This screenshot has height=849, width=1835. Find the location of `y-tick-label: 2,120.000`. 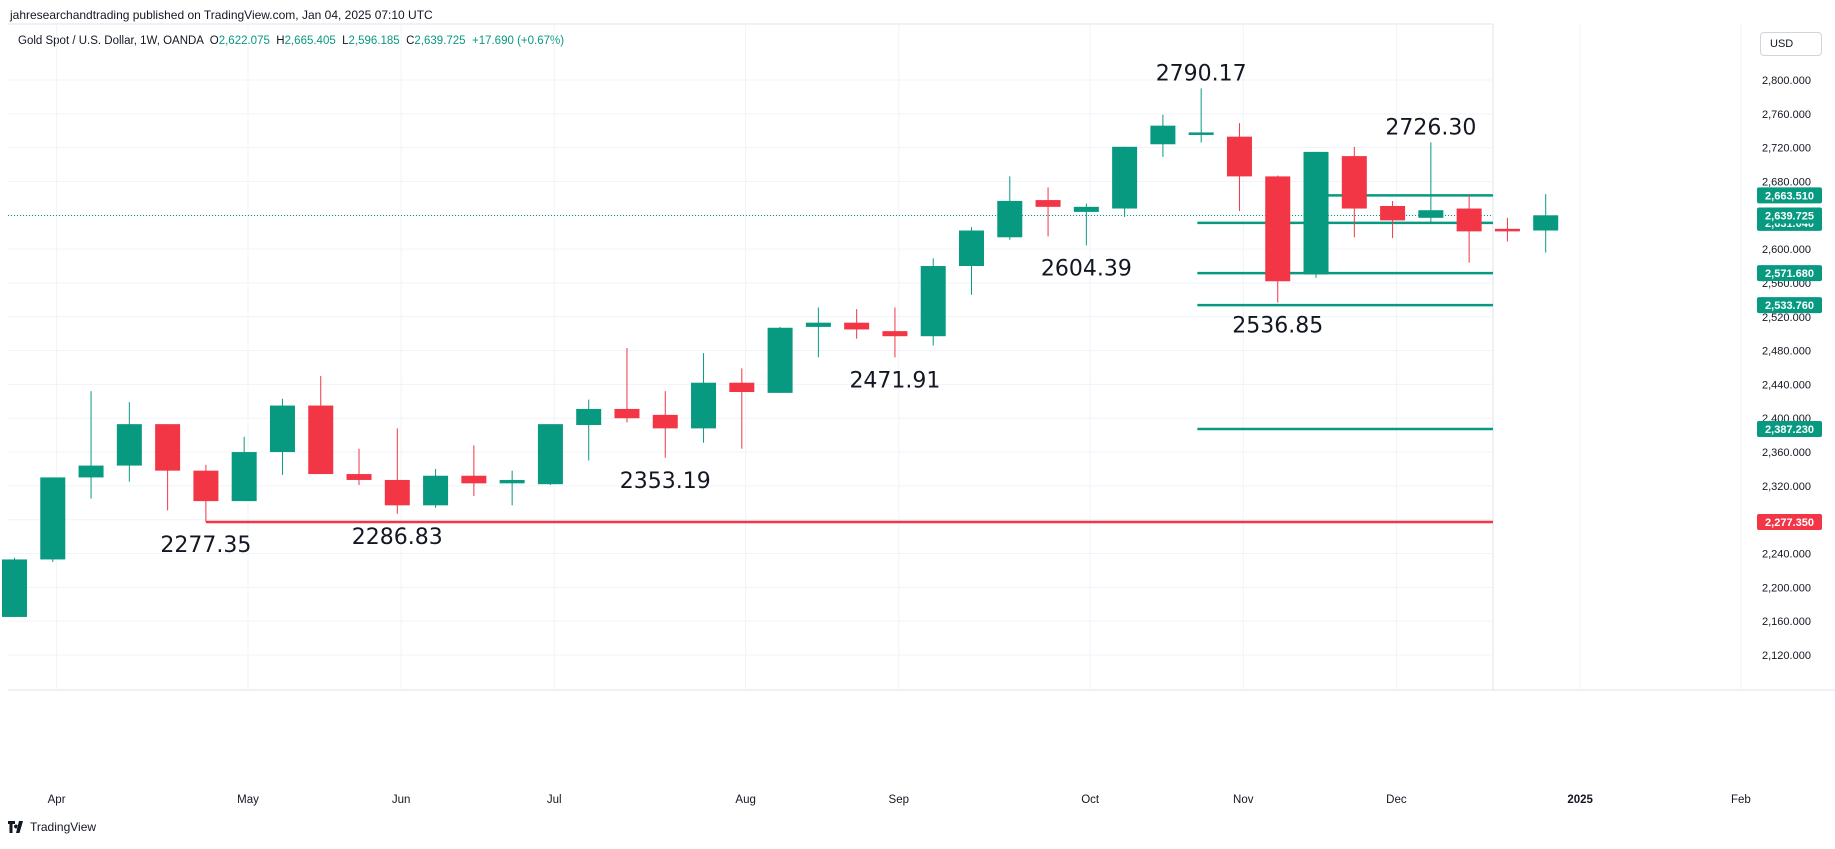

y-tick-label: 2,120.000 is located at coordinates (1786, 656).